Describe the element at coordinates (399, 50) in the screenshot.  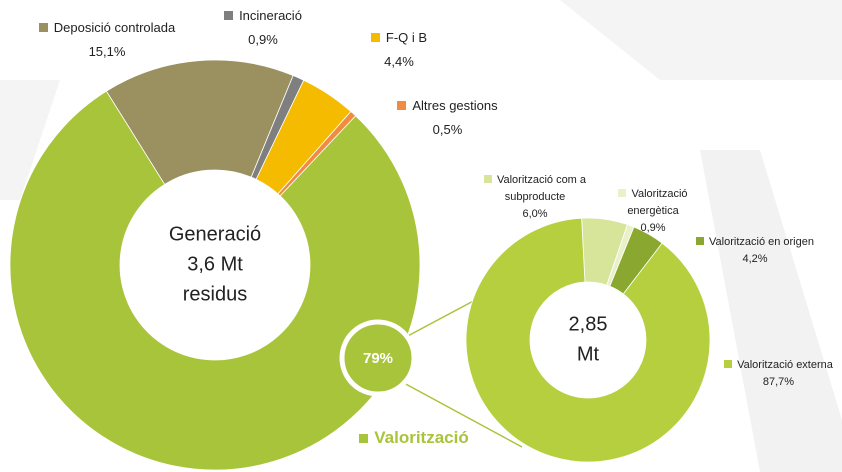
I see `slice-label: F-Q i B 4,4%` at that location.